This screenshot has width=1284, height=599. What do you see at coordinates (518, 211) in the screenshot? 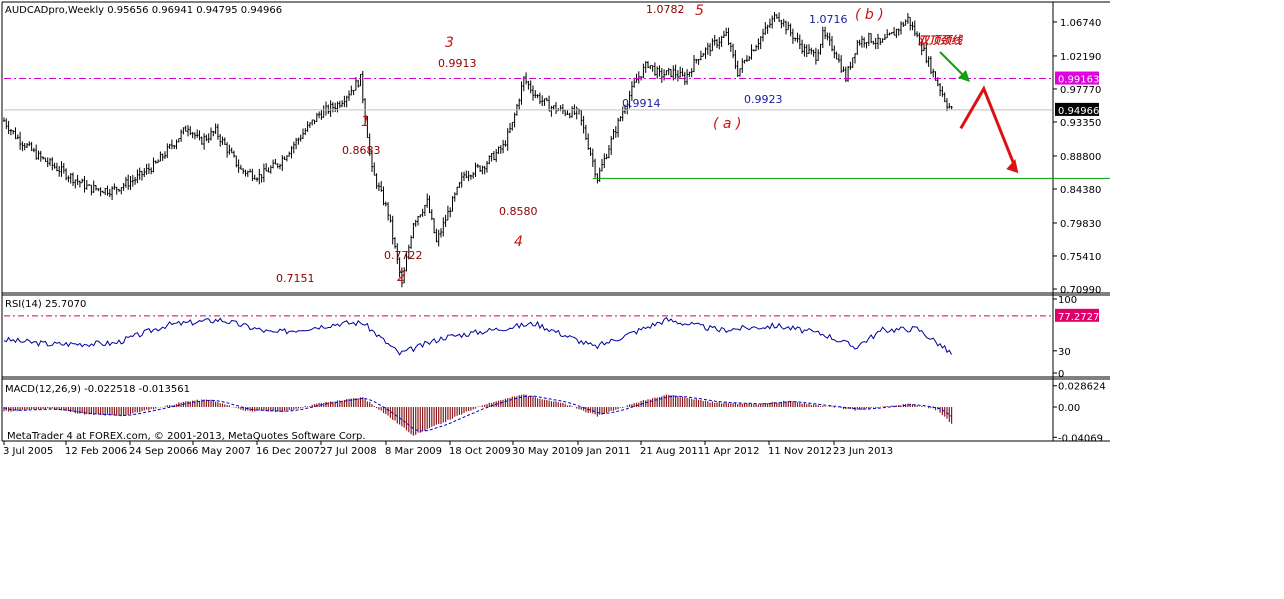
I see `price-label-wave4: 0.8580` at bounding box center [518, 211].